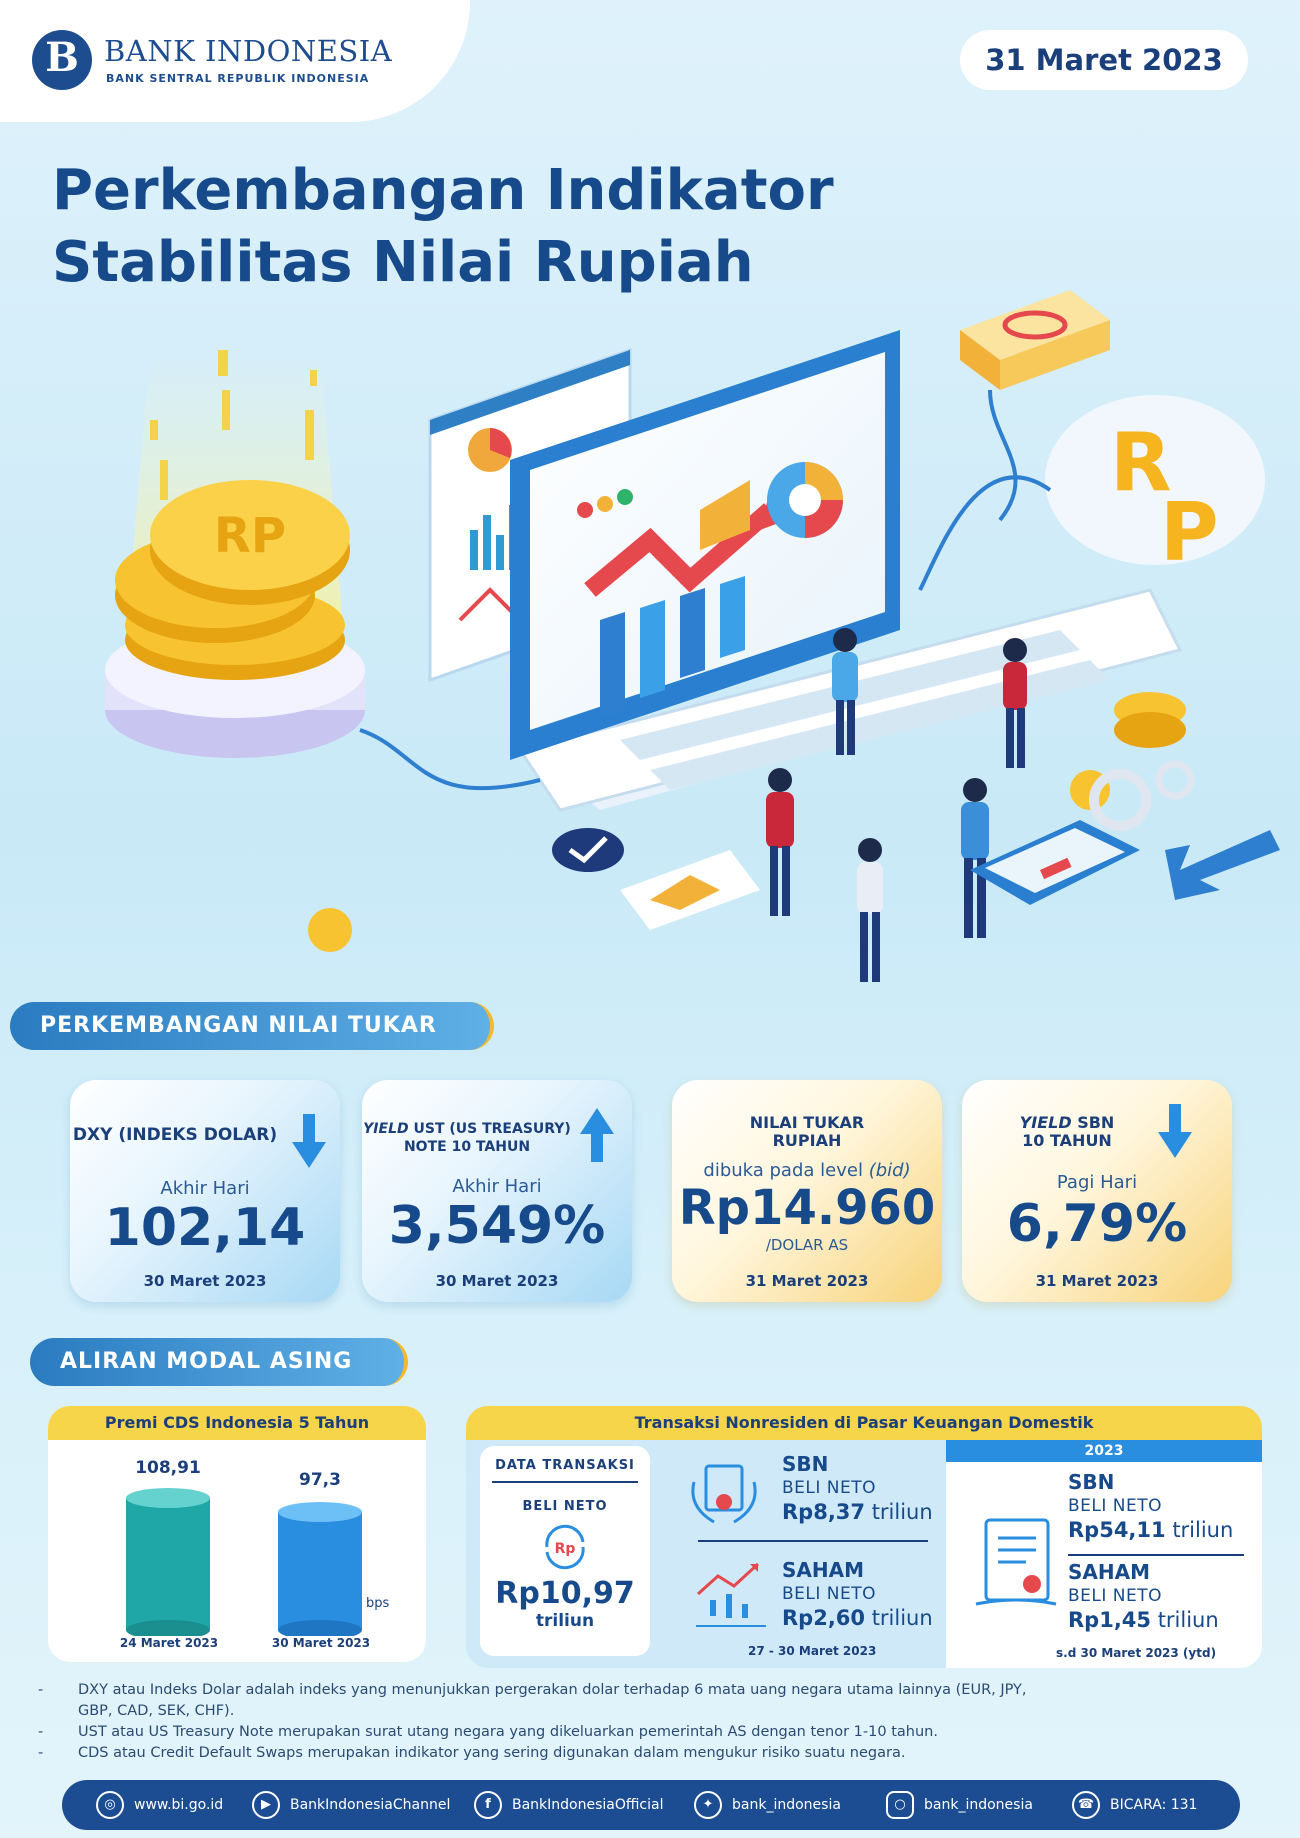  Describe the element at coordinates (823, 1570) in the screenshot. I see `weekly-saham-title: SAHAM` at that location.